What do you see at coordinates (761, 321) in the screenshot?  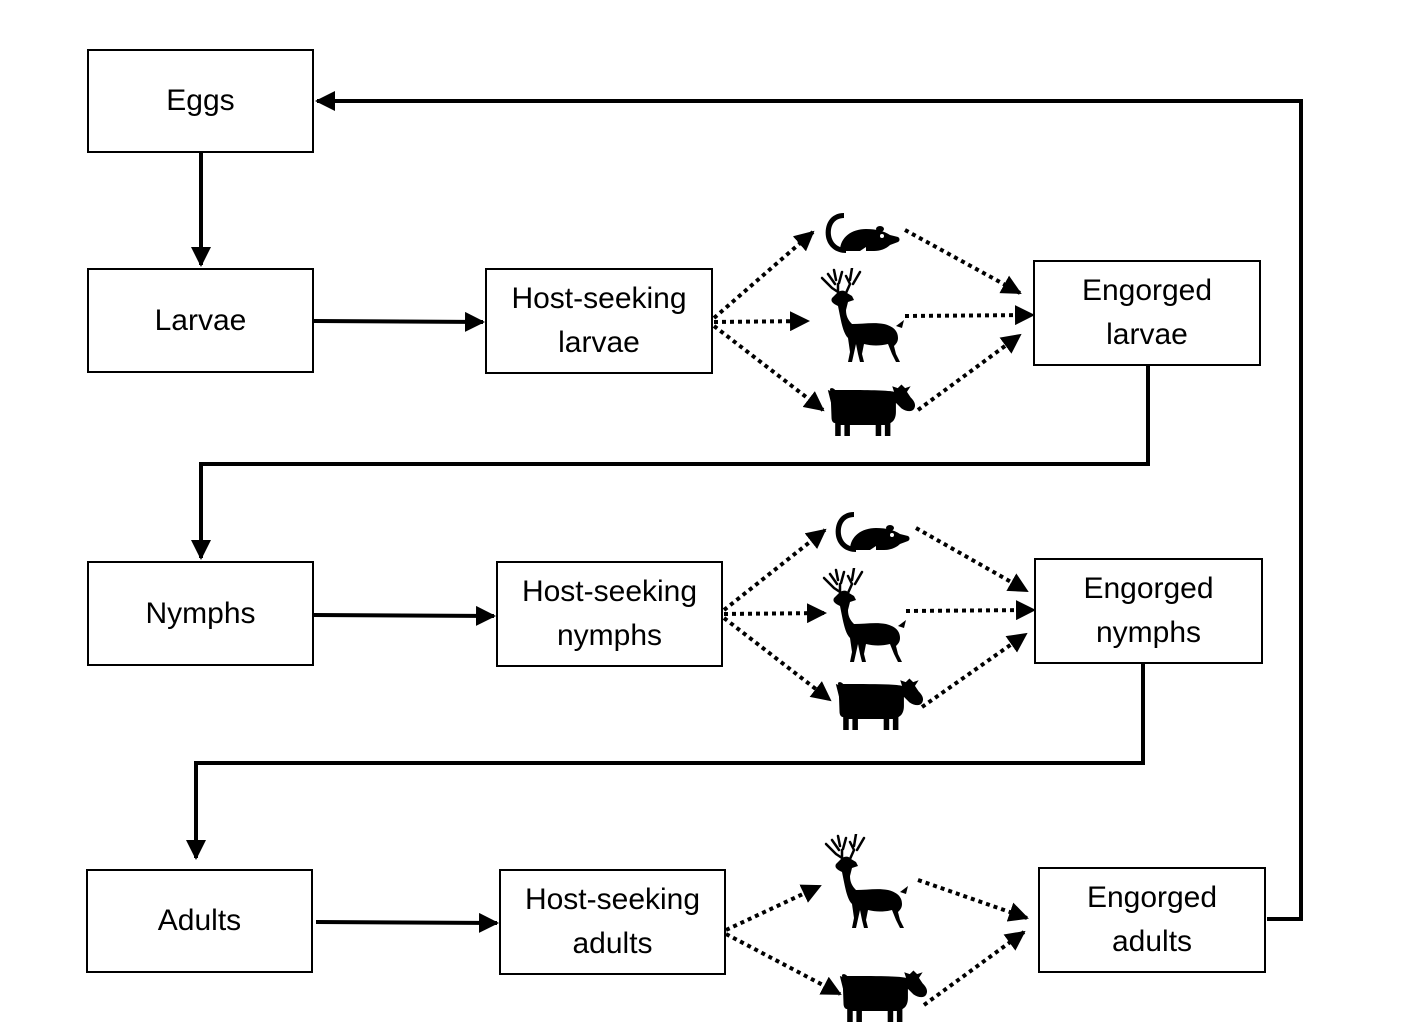 I see `dotted-arrow-larvae-to-deer` at bounding box center [761, 321].